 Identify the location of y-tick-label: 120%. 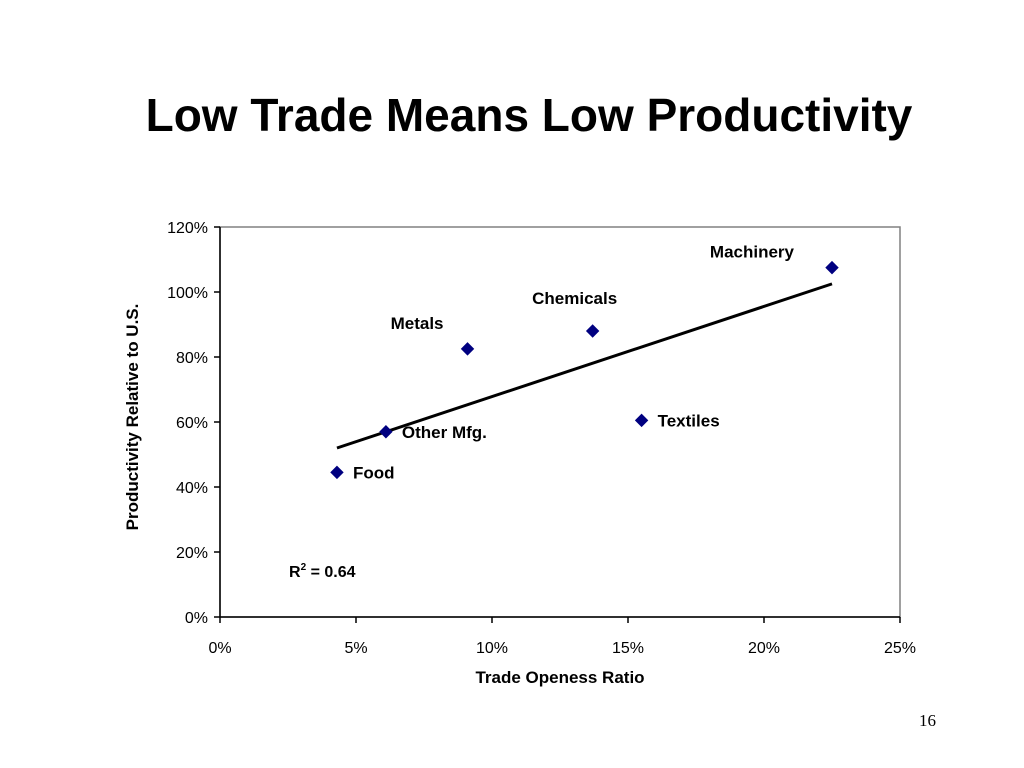
(187, 228).